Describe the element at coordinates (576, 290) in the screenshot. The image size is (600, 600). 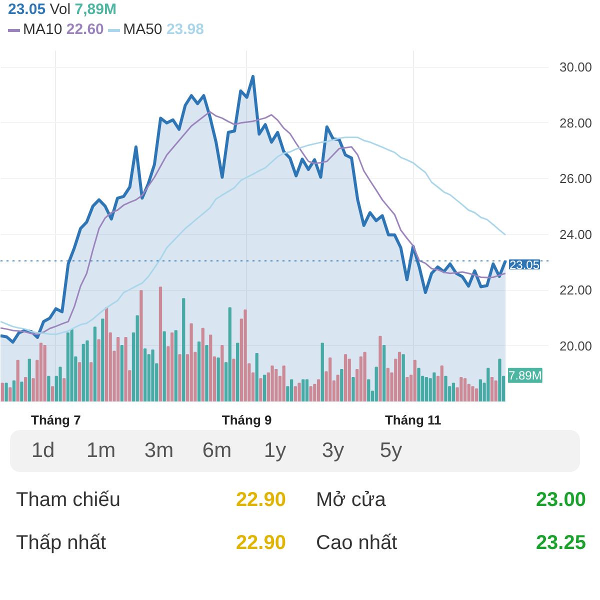
I see `y-tick-label: 22.00` at that location.